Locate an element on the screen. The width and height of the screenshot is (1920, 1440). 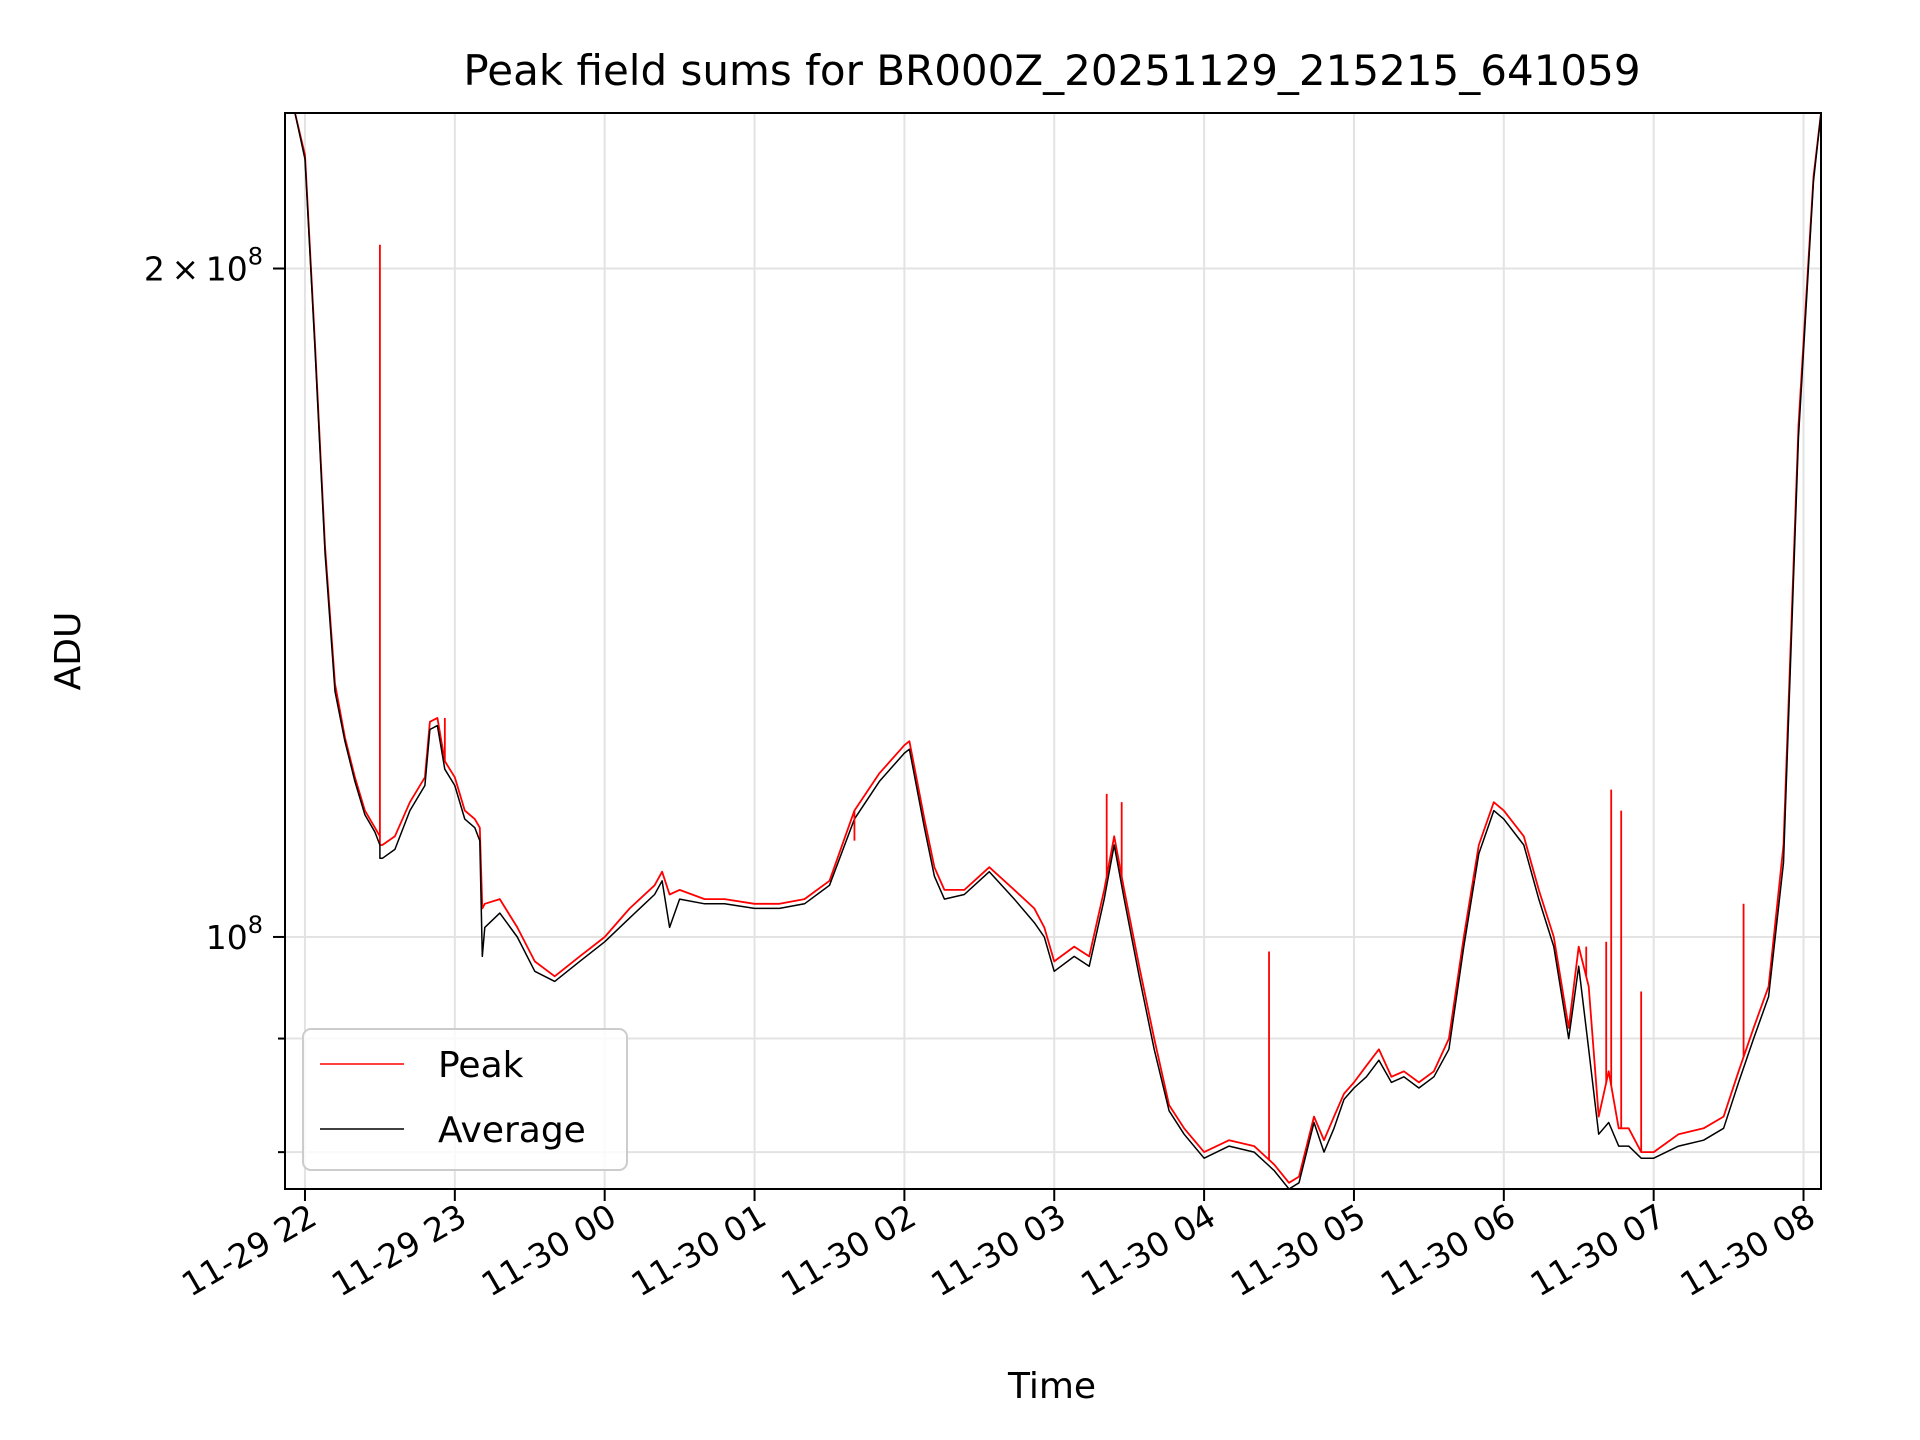
x-tick-label: 11-30 04 is located at coordinates (1148, 1250).